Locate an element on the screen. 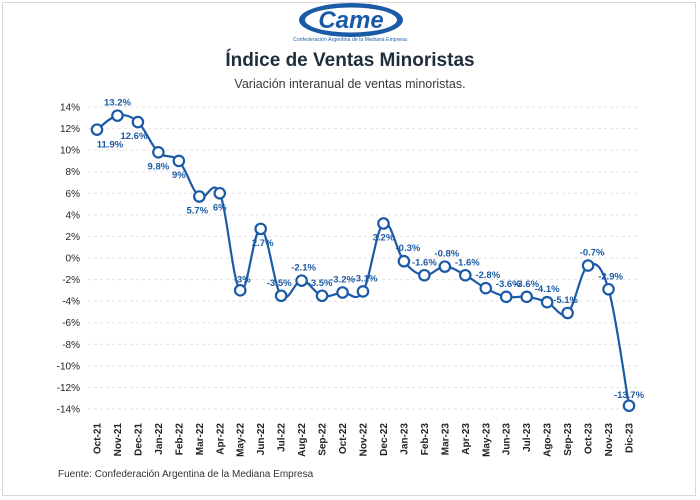 The width and height of the screenshot is (700, 500). y-tick-label: -8% is located at coordinates (71, 345).